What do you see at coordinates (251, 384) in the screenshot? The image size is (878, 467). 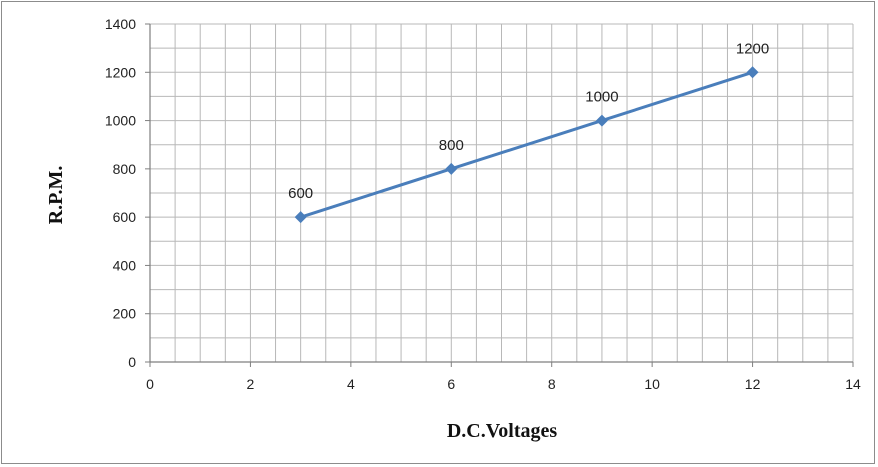 I see `x-tick-label: 2` at bounding box center [251, 384].